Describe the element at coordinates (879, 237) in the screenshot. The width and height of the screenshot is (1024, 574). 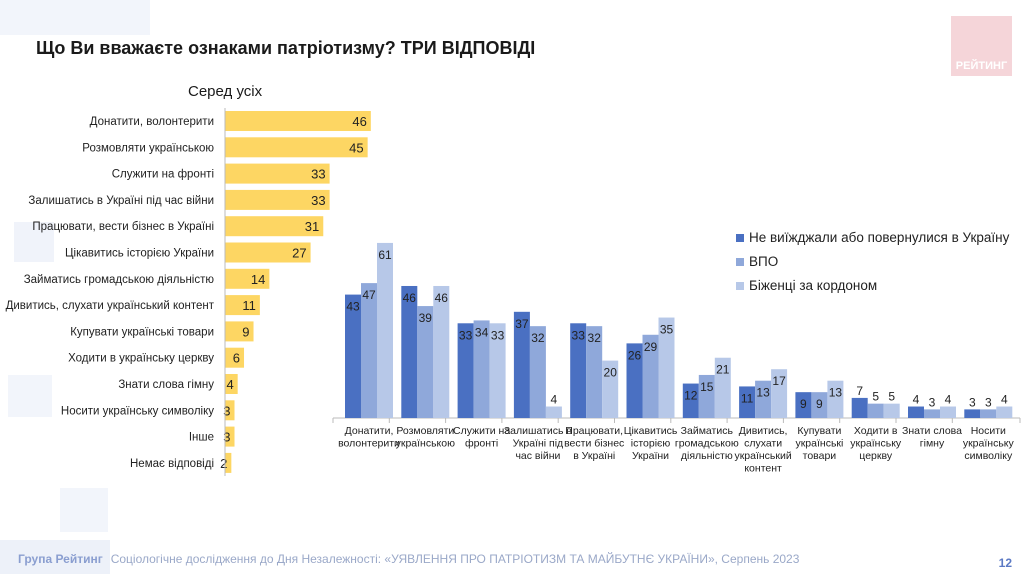
I see `legend-label: Не виїжджали або повернулися в Україну` at that location.